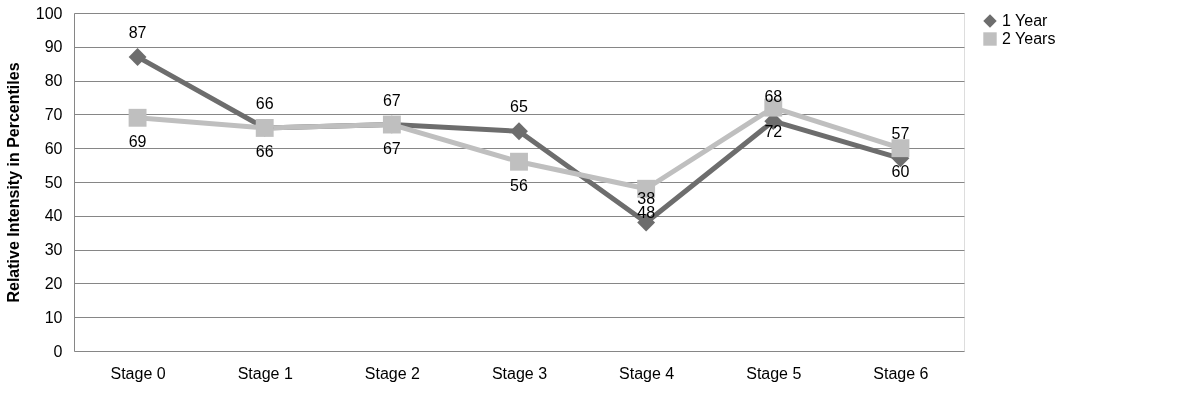 The image size is (1180, 413). What do you see at coordinates (265, 373) in the screenshot?
I see `x-tick-label: Stage 1` at bounding box center [265, 373].